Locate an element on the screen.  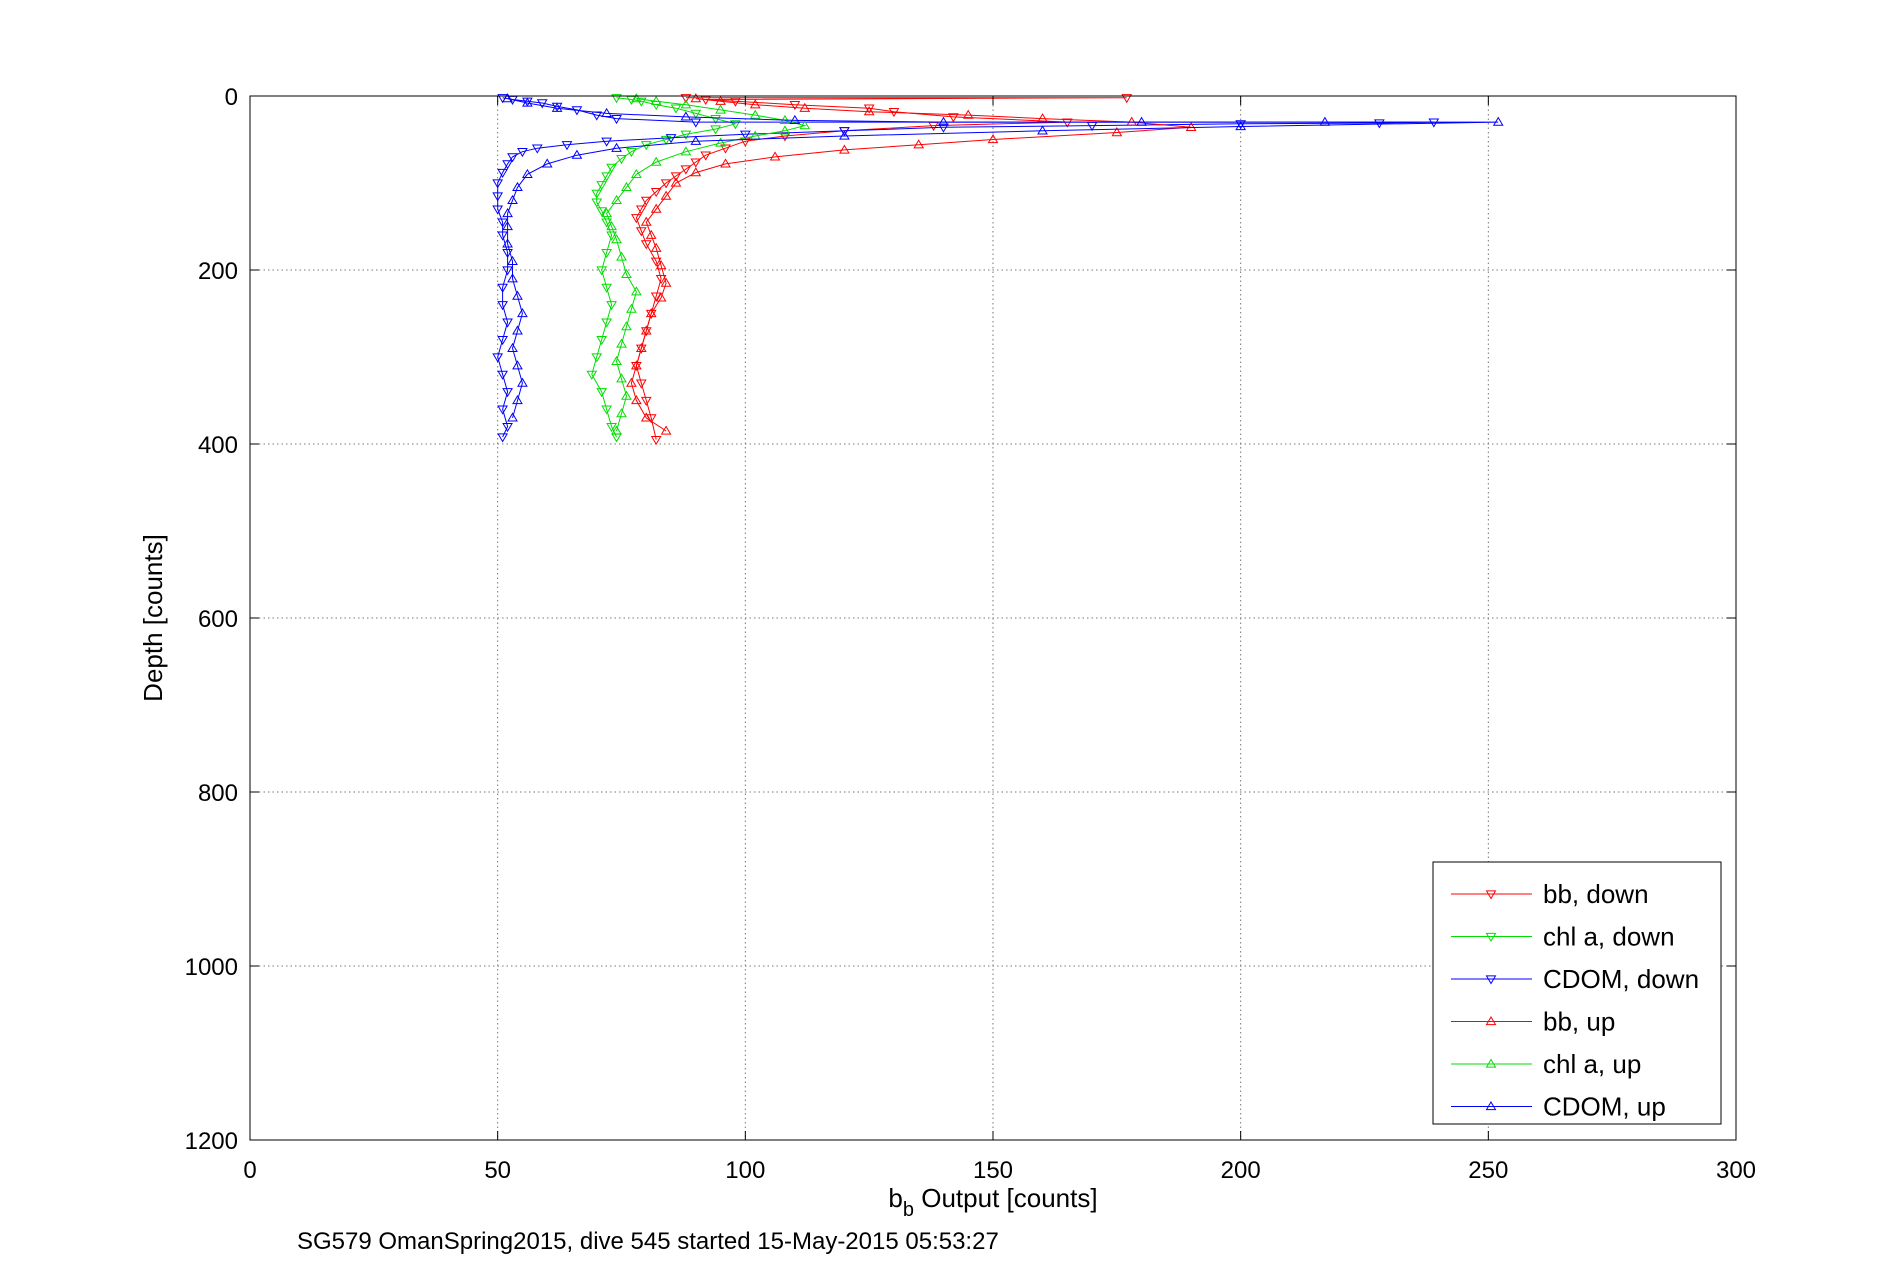
x-tick-label: 0 is located at coordinates (249, 1170).